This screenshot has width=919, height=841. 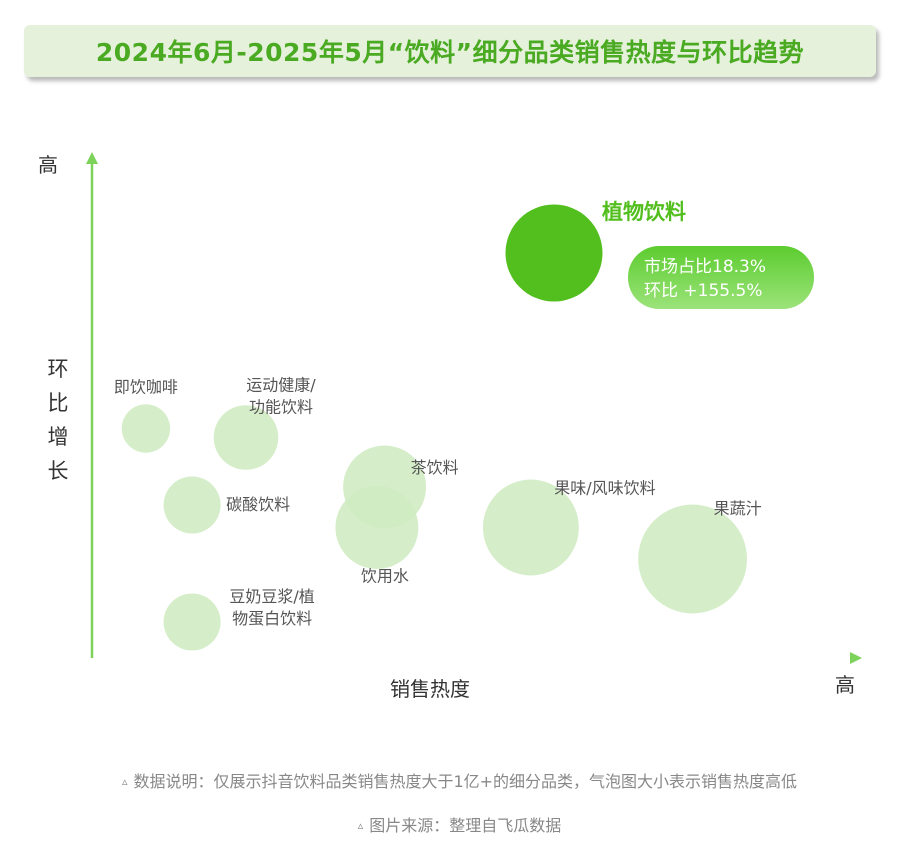 I want to click on y-axis-arrow-icon, so click(x=92, y=158).